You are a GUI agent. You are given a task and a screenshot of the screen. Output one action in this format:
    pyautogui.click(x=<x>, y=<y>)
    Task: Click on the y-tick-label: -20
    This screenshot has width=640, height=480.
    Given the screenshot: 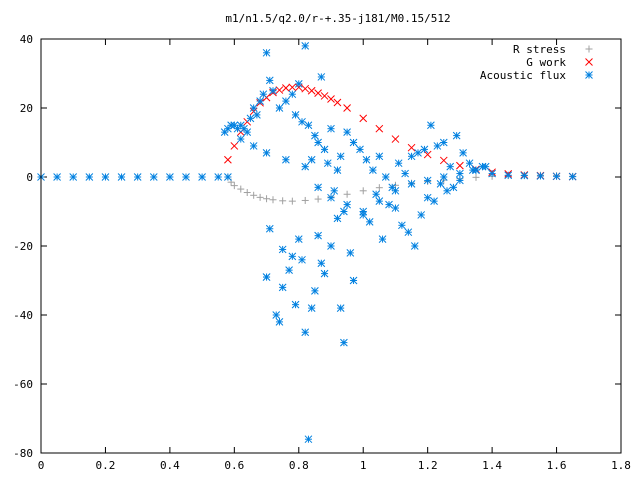 What is the action you would take?
    pyautogui.click(x=23, y=246)
    